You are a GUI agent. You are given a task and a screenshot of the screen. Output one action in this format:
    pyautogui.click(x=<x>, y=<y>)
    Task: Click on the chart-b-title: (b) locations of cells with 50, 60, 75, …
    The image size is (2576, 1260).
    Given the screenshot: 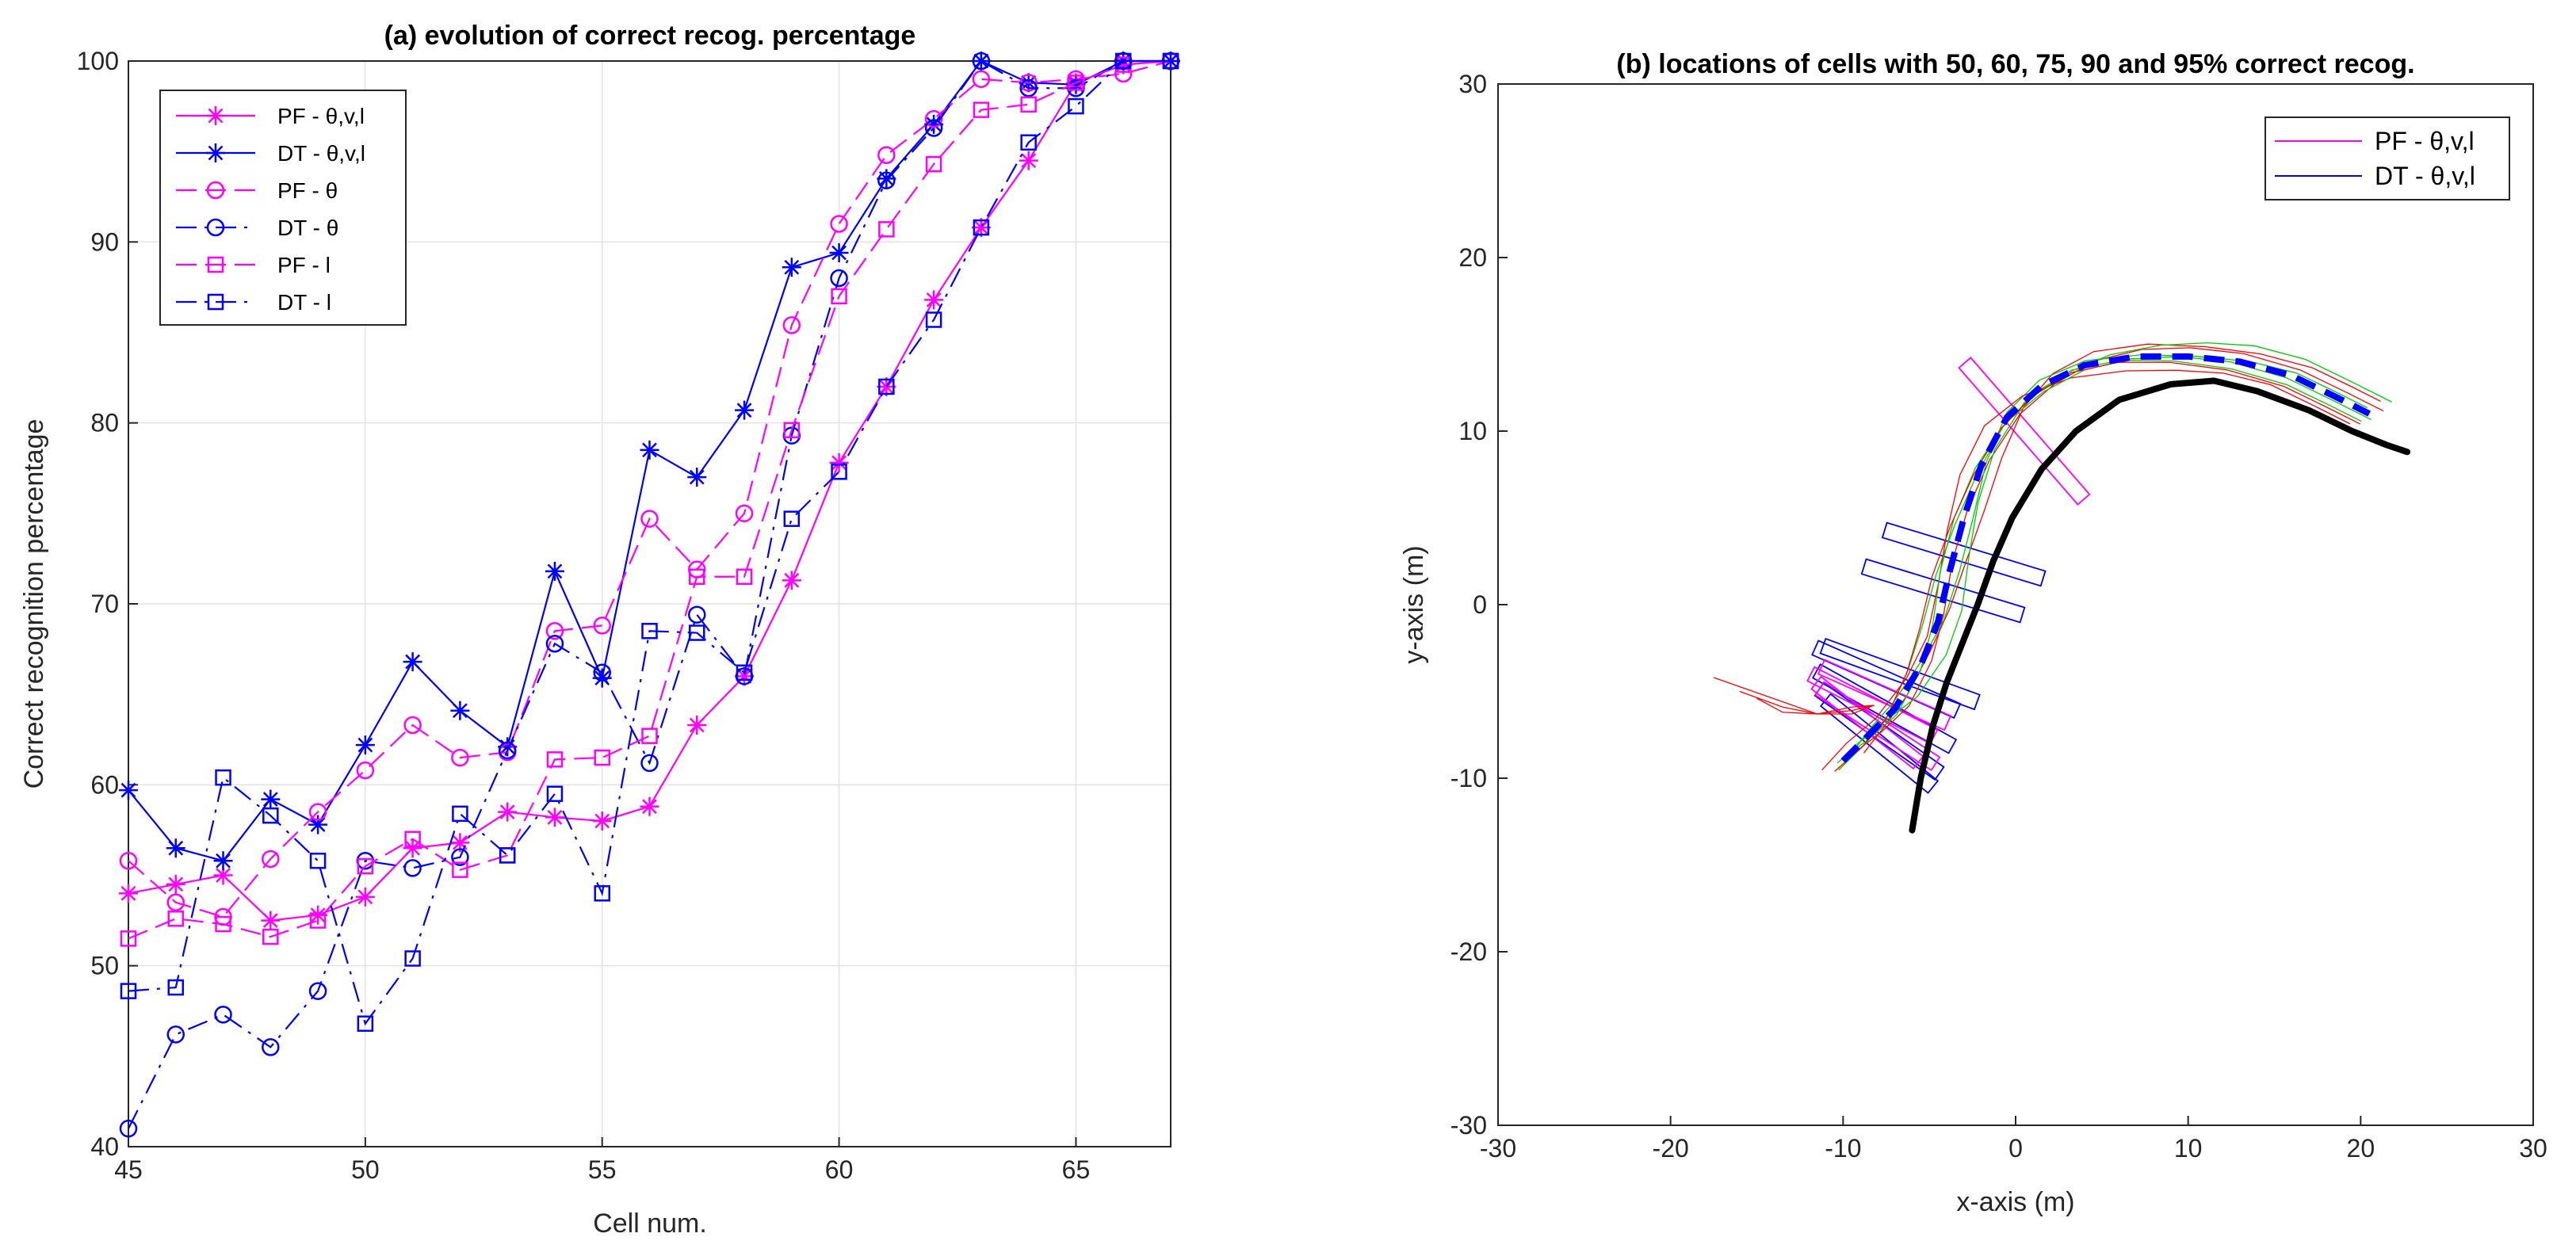 What is the action you would take?
    pyautogui.click(x=2015, y=64)
    